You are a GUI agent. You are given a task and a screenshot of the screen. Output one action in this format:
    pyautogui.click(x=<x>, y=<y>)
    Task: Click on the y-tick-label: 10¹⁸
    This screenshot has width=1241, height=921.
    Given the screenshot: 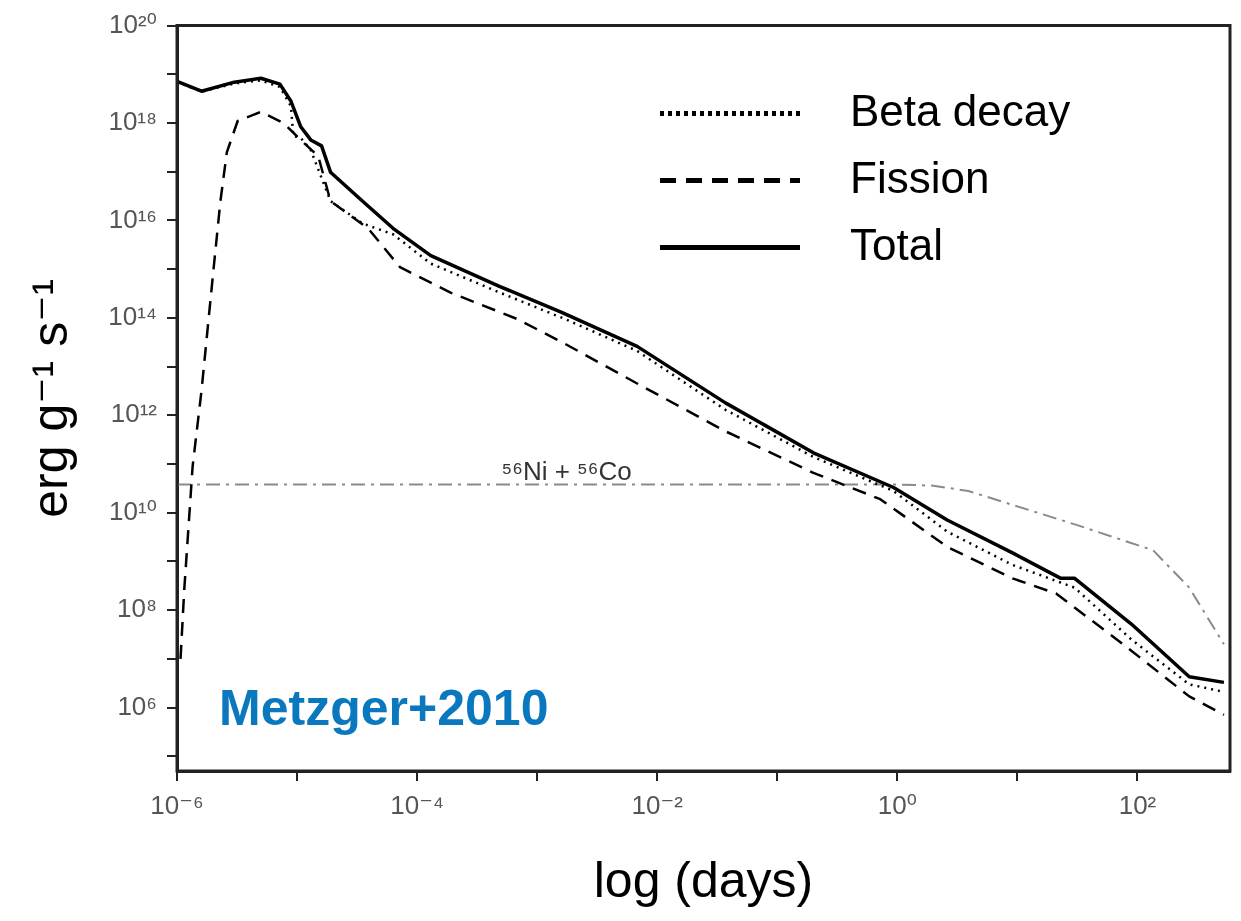 What is the action you would take?
    pyautogui.click(x=132, y=121)
    